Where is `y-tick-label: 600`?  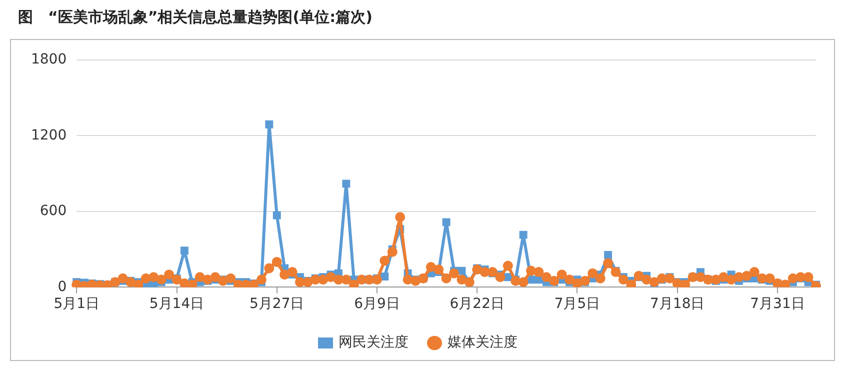 y-tick-label: 600 is located at coordinates (53, 211).